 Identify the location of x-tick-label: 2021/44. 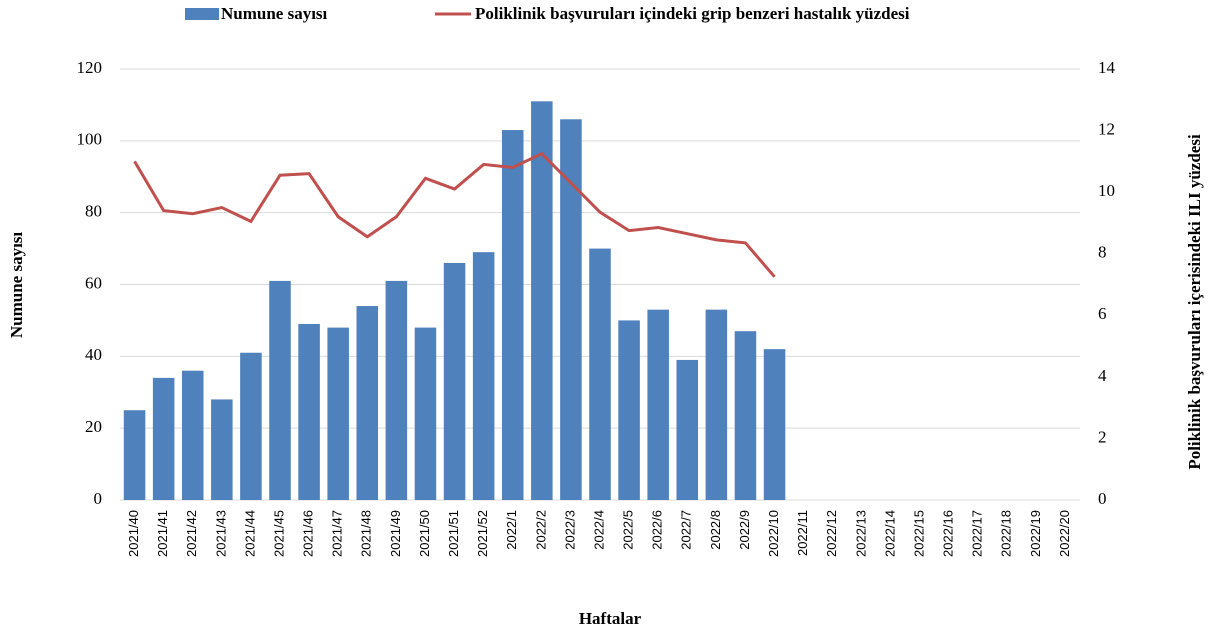
(249, 533).